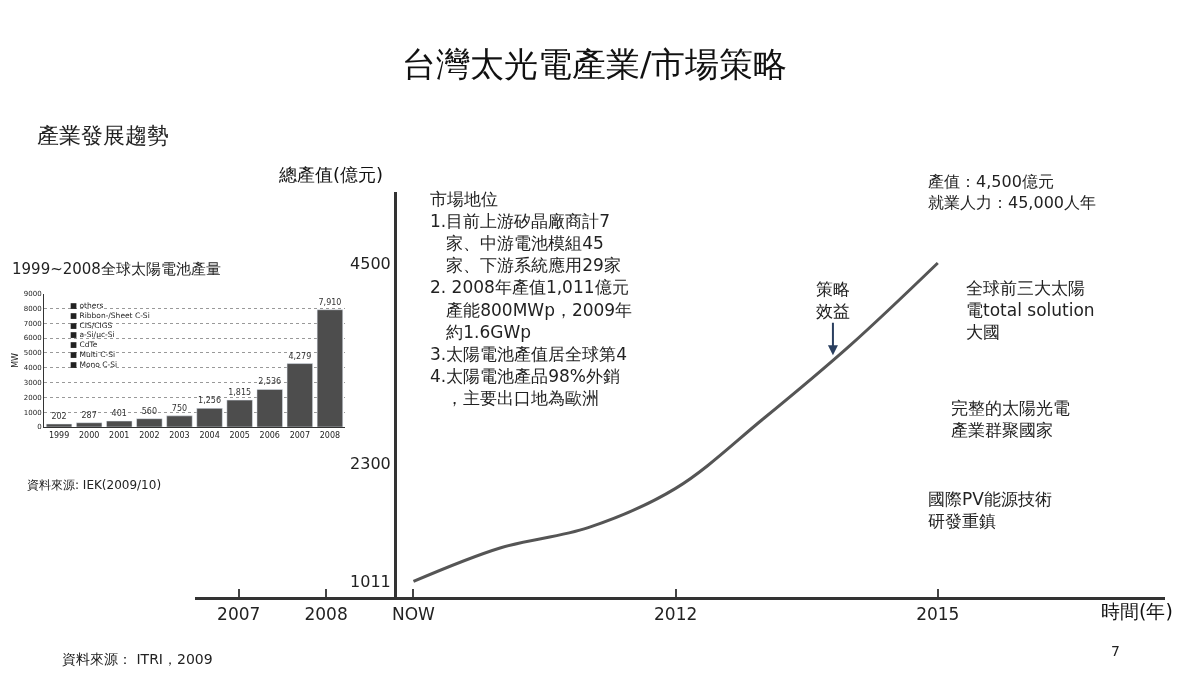  What do you see at coordinates (239, 435) in the screenshot?
I see `x-tick-label: 2005` at bounding box center [239, 435].